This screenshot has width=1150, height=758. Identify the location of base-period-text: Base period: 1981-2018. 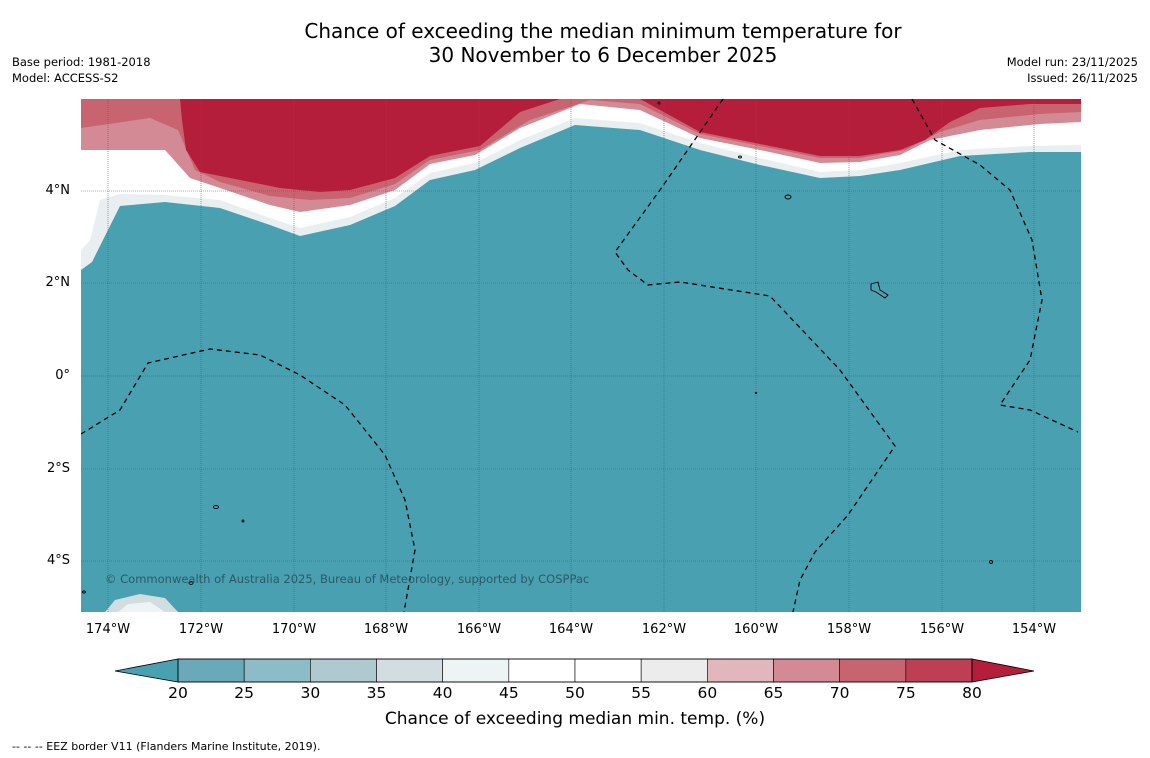
(81, 62).